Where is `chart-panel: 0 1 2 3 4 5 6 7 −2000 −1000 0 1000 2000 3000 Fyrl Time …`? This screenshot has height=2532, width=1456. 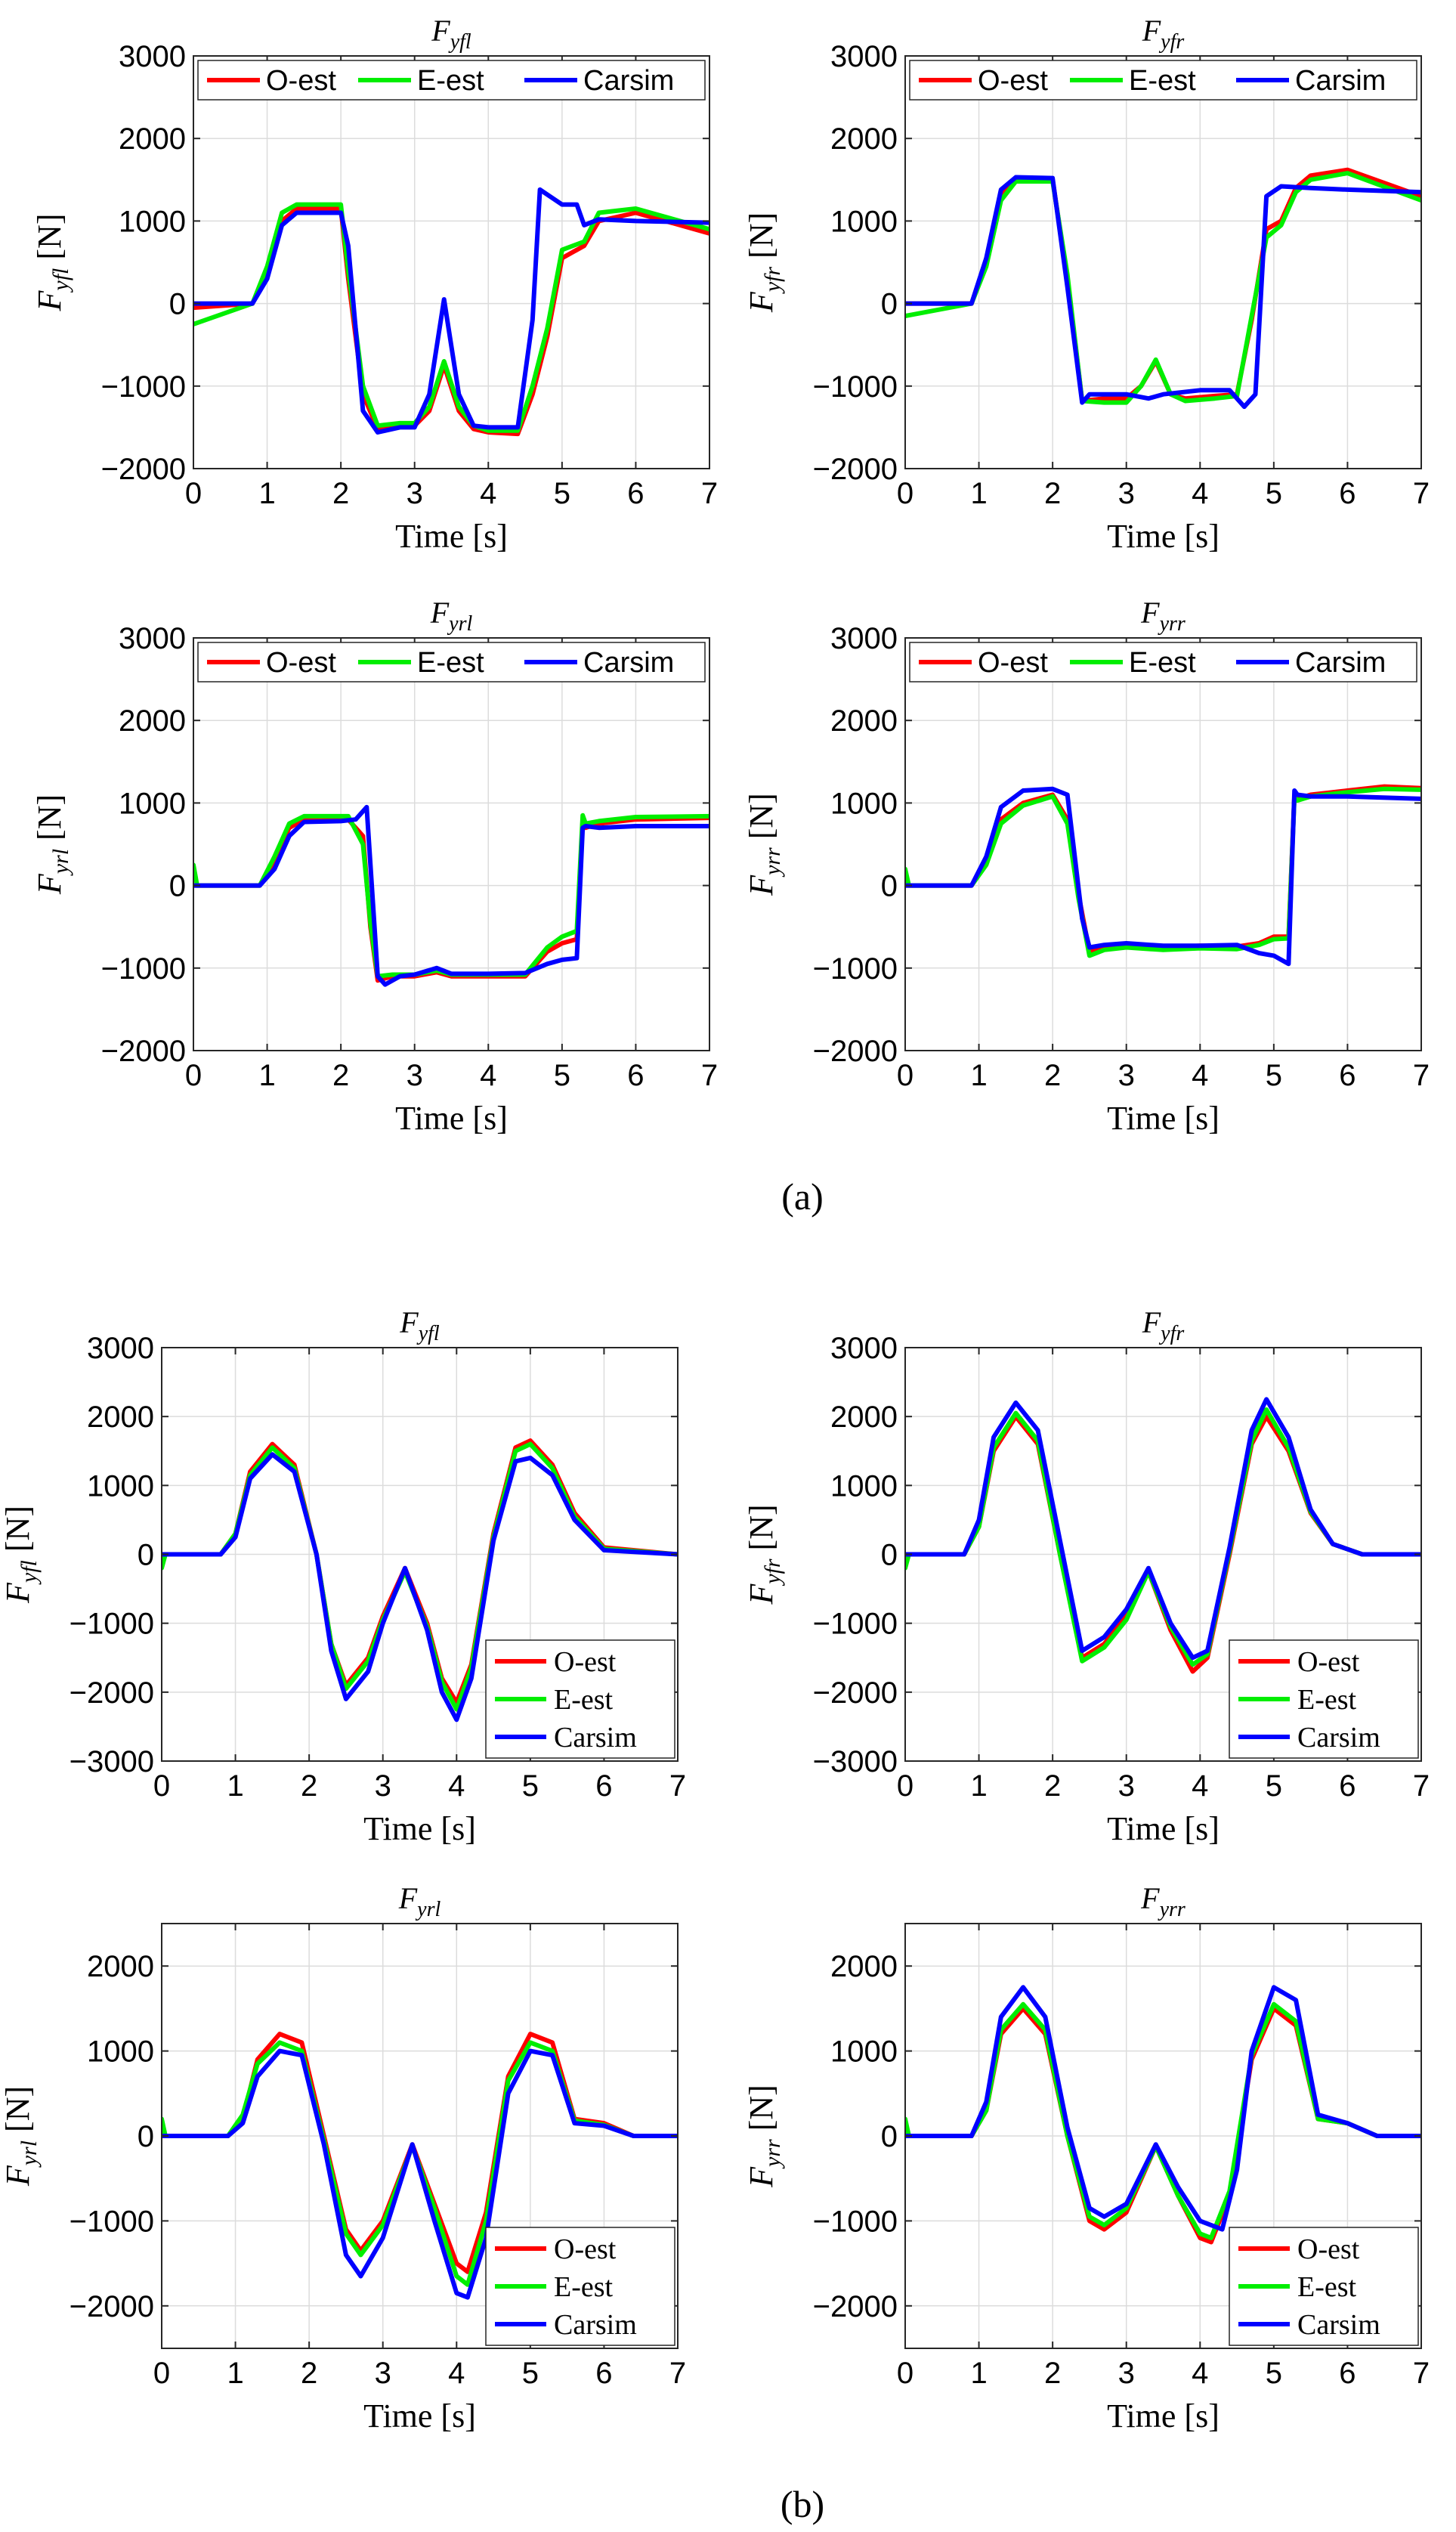 chart-panel: 0 1 2 3 4 5 6 7 −2000 −1000 0 1000 2000 3000 Fyrl Time … is located at coordinates (374, 867).